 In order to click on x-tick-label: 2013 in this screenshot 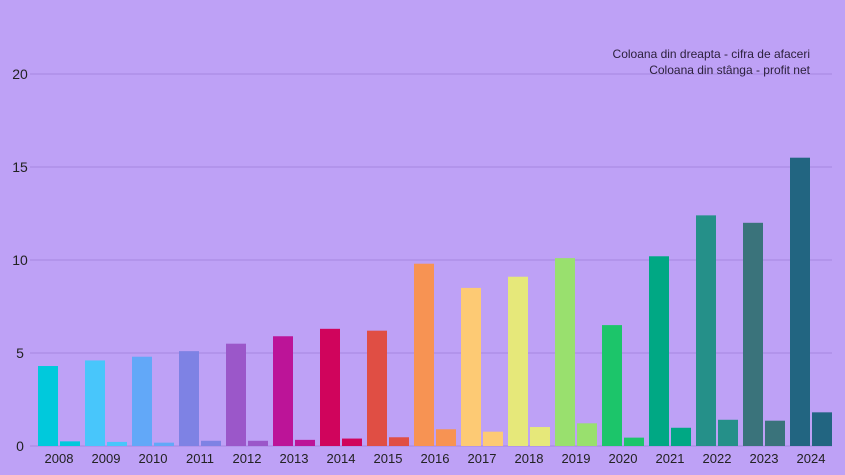, I will do `click(294, 458)`.